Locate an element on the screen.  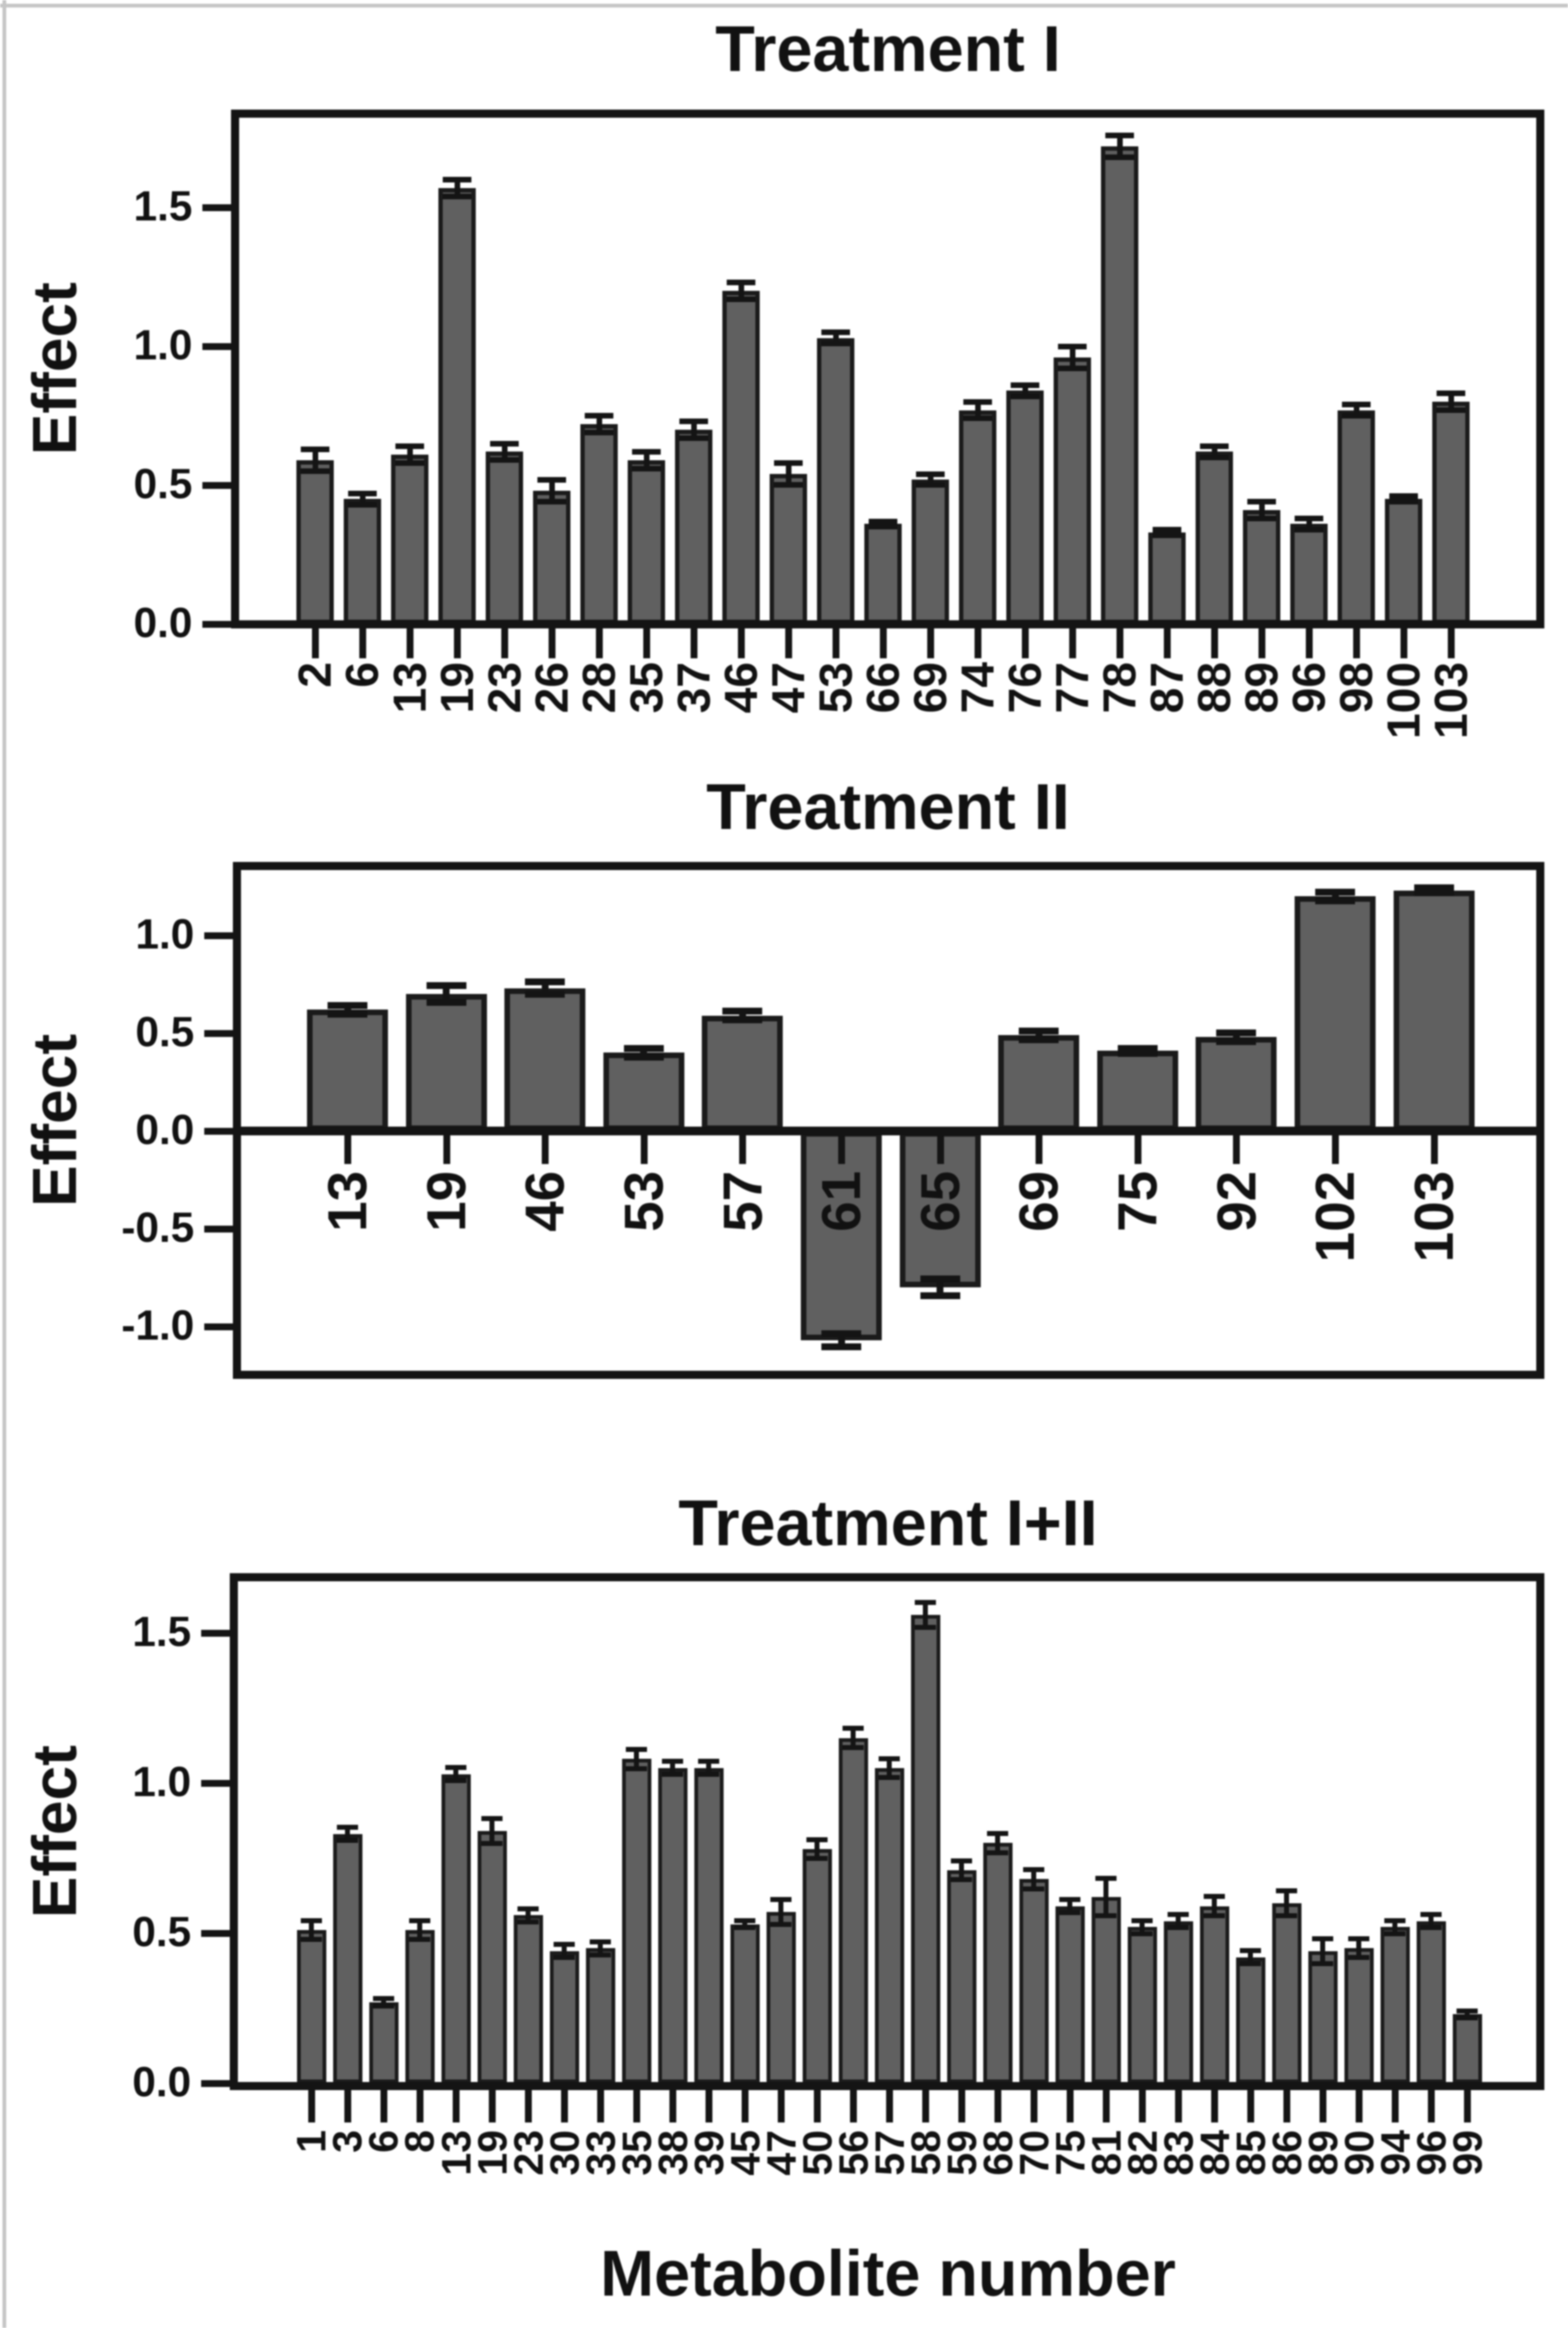
x-tick-label: 74 is located at coordinates (977, 688).